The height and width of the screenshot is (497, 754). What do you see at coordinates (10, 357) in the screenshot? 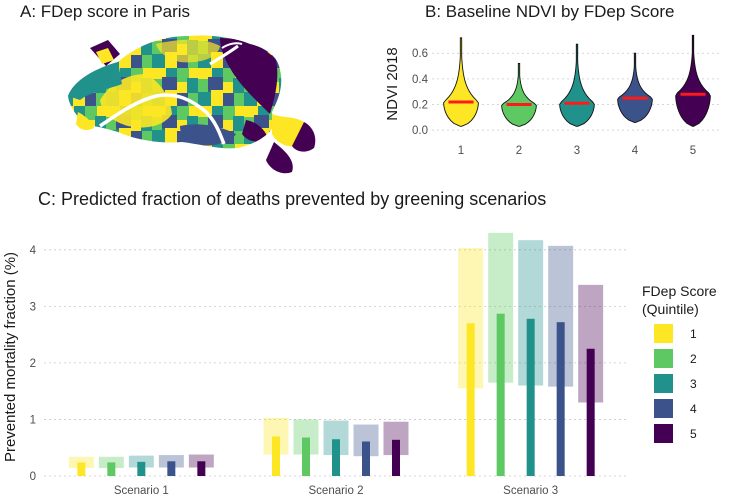
I see `y-axis-label: Prevented mortality fraction (%)` at bounding box center [10, 357].